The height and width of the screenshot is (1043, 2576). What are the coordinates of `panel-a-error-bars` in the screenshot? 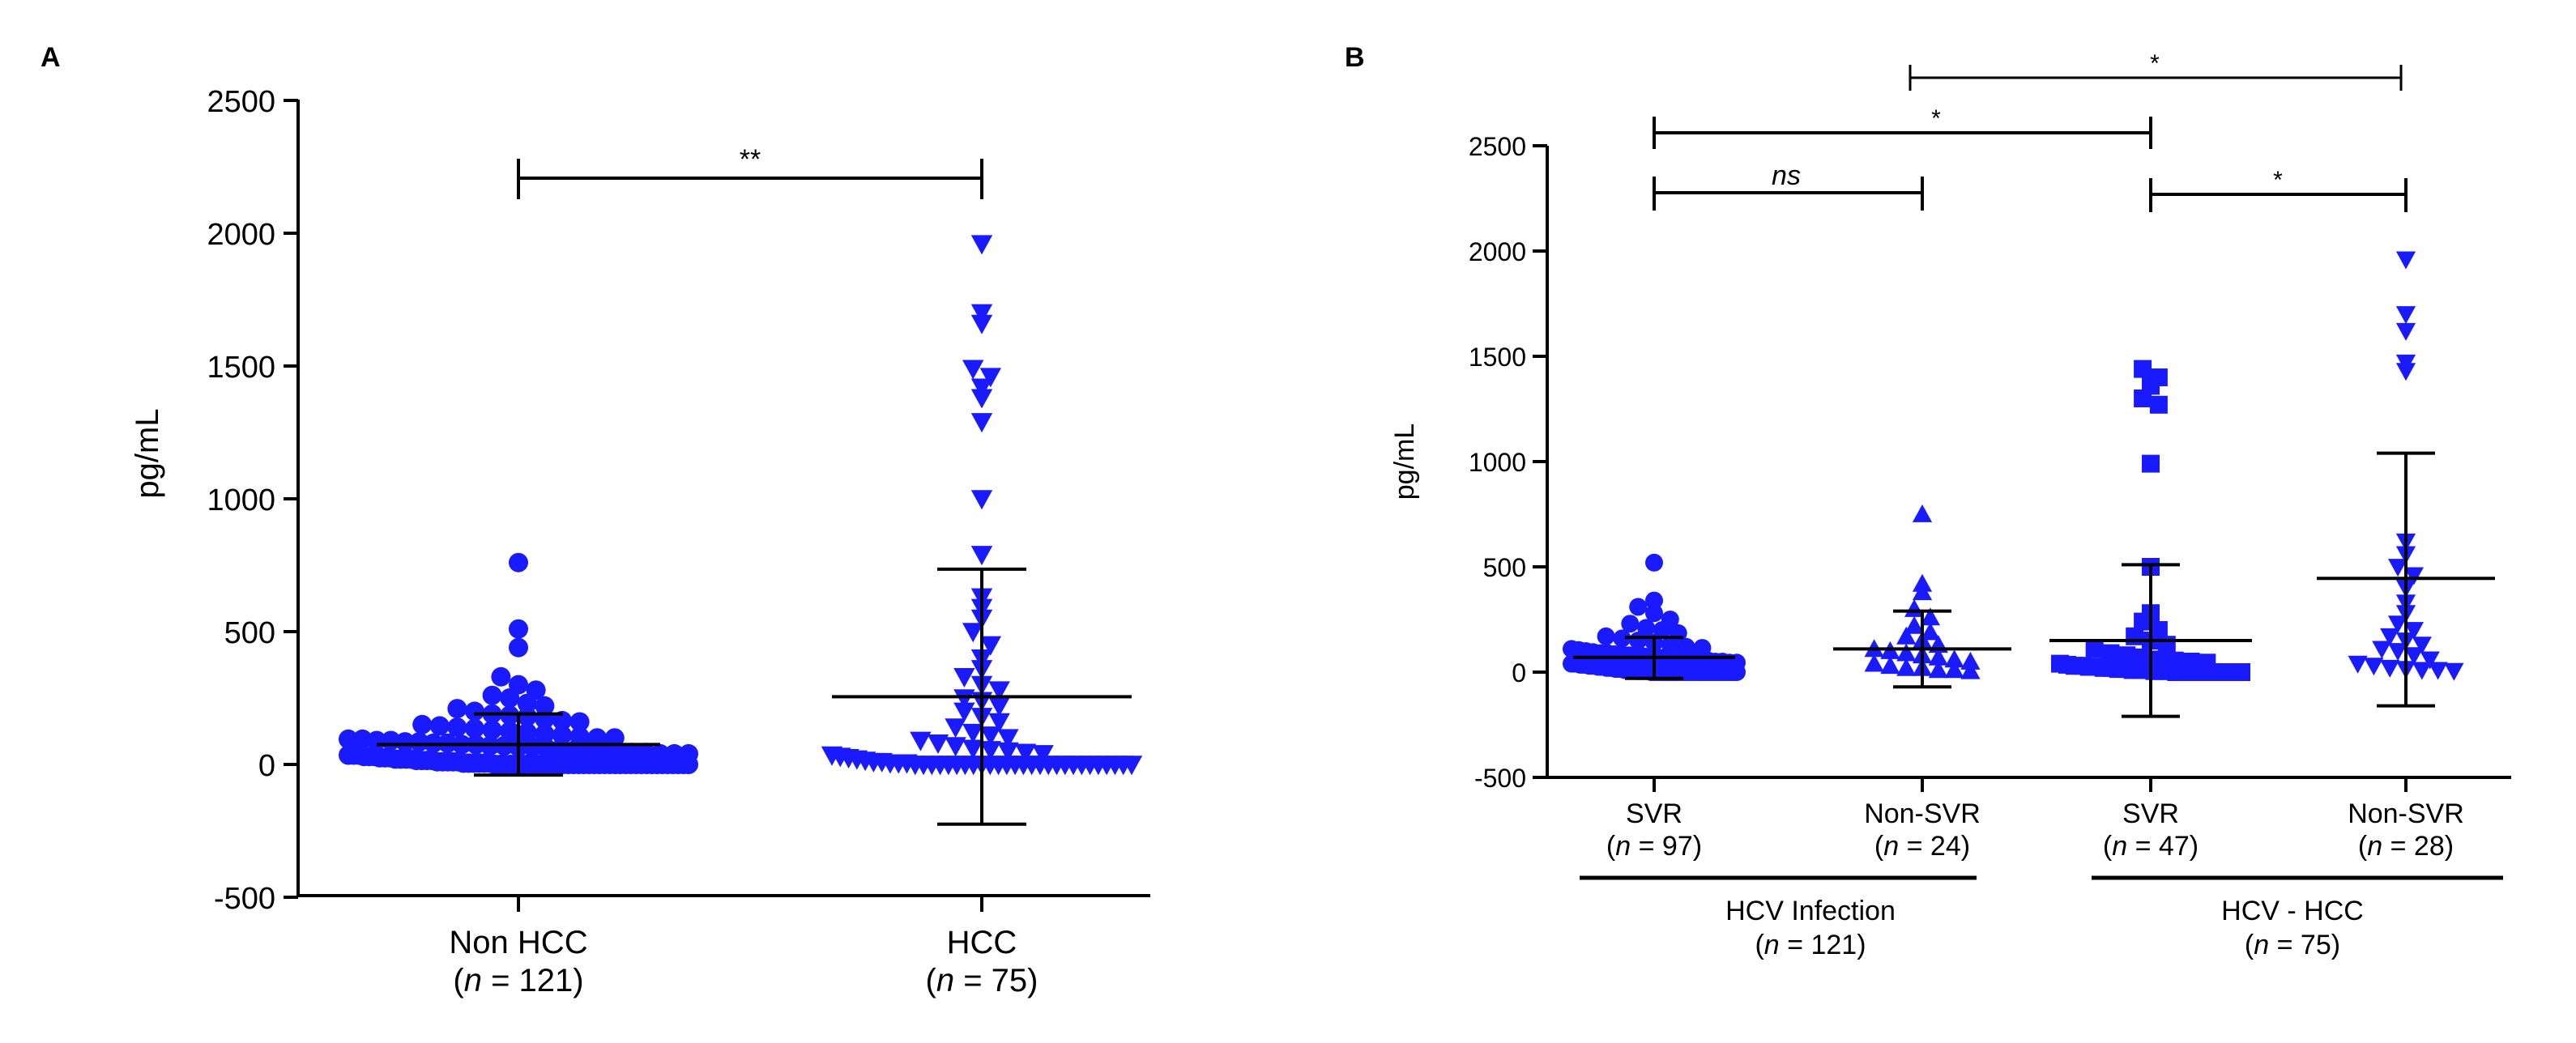 It's located at (754, 697).